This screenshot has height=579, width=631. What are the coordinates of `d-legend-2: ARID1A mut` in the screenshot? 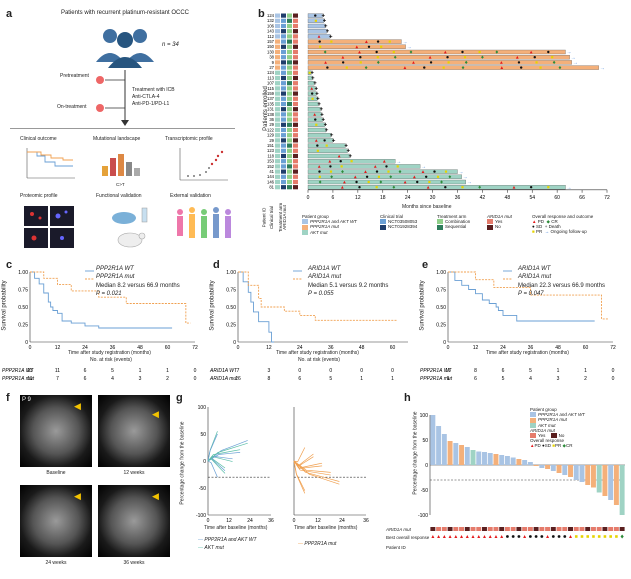 It's located at (325, 277).